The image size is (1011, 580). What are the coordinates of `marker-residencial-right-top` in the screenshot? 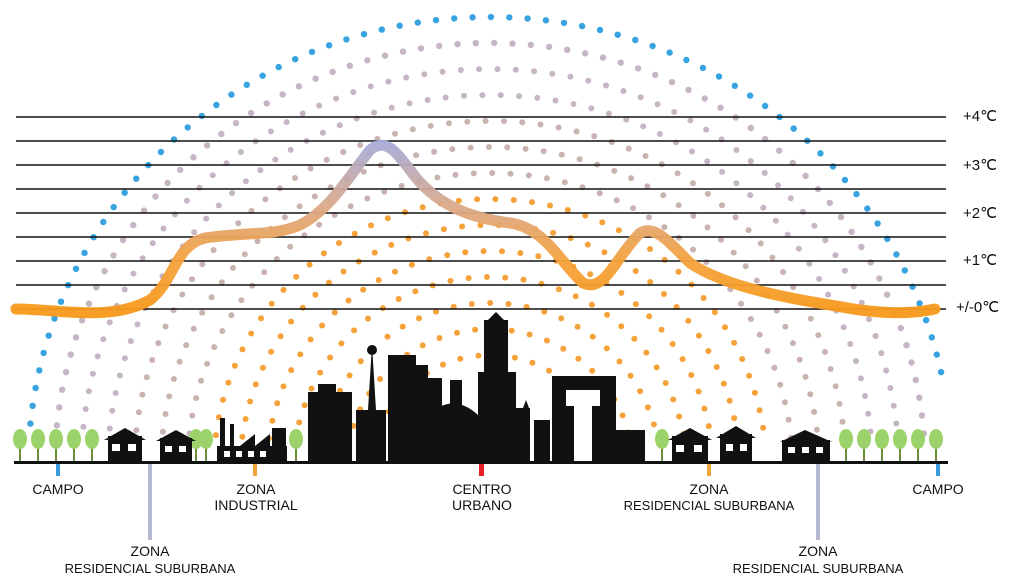 It's located at (709, 470).